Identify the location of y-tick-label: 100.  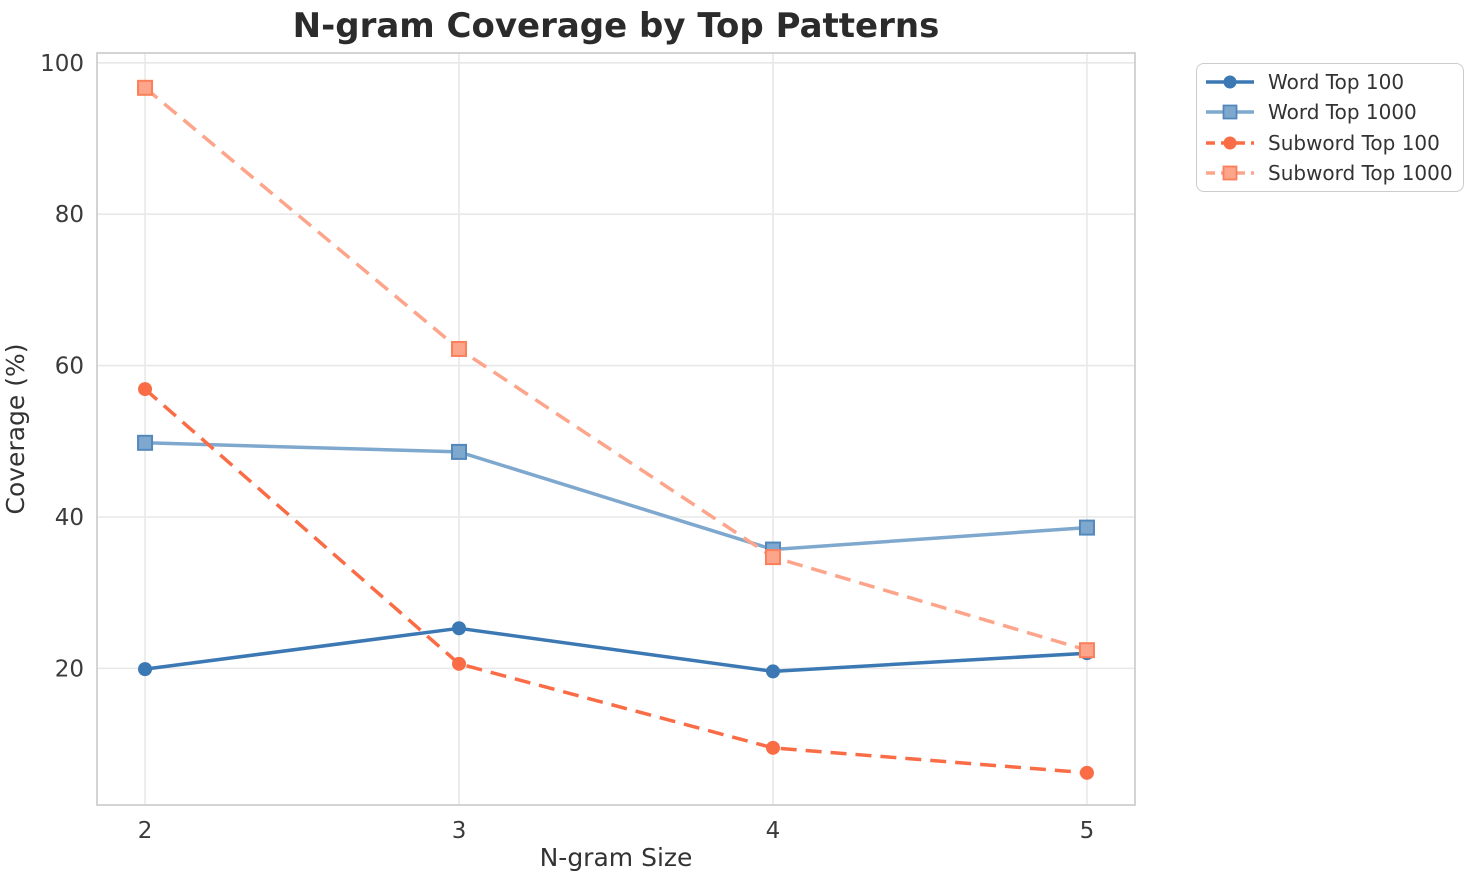
(62, 64).